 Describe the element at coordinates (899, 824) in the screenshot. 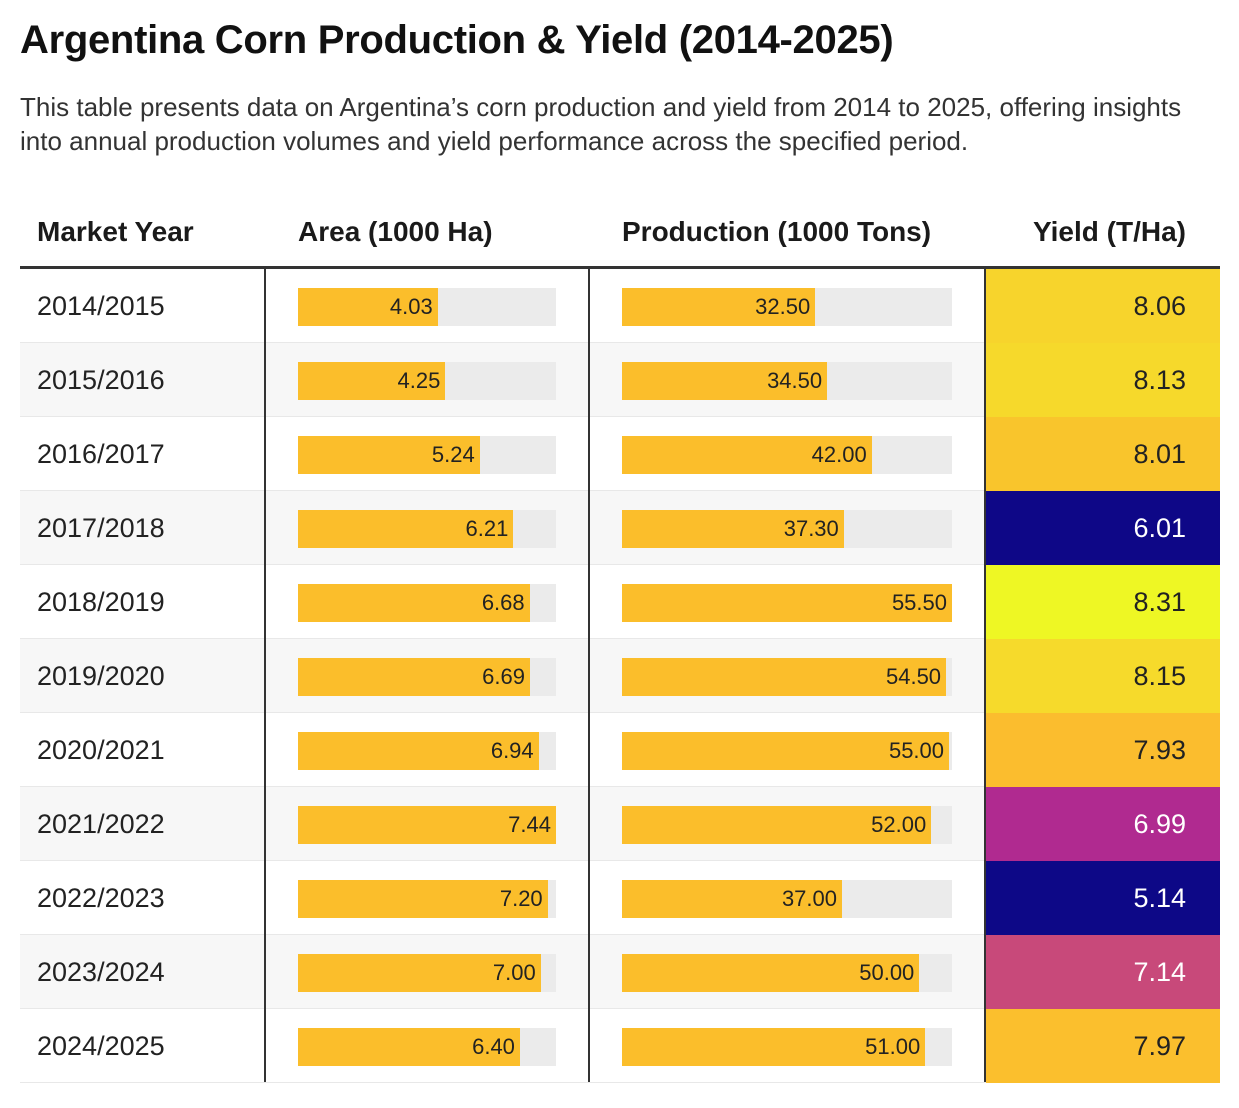

I see `production-value-label: 52.00` at that location.